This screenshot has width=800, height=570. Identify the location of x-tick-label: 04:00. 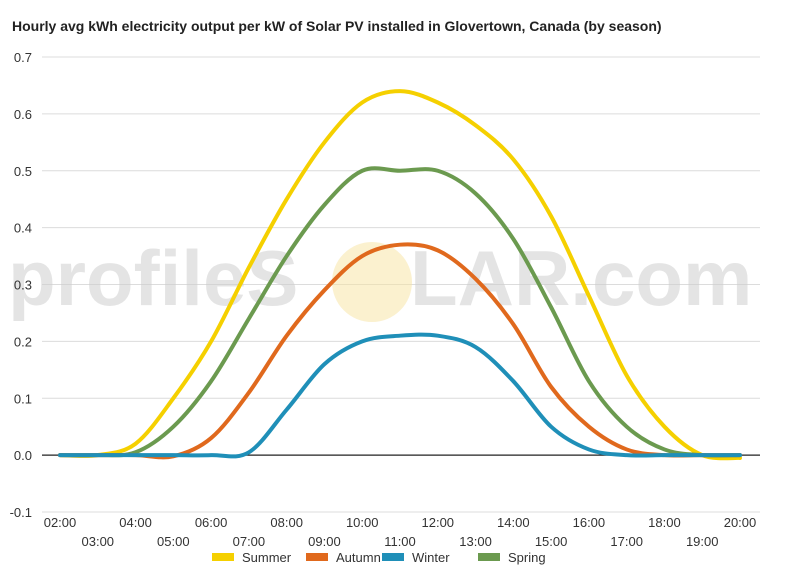
(135, 522).